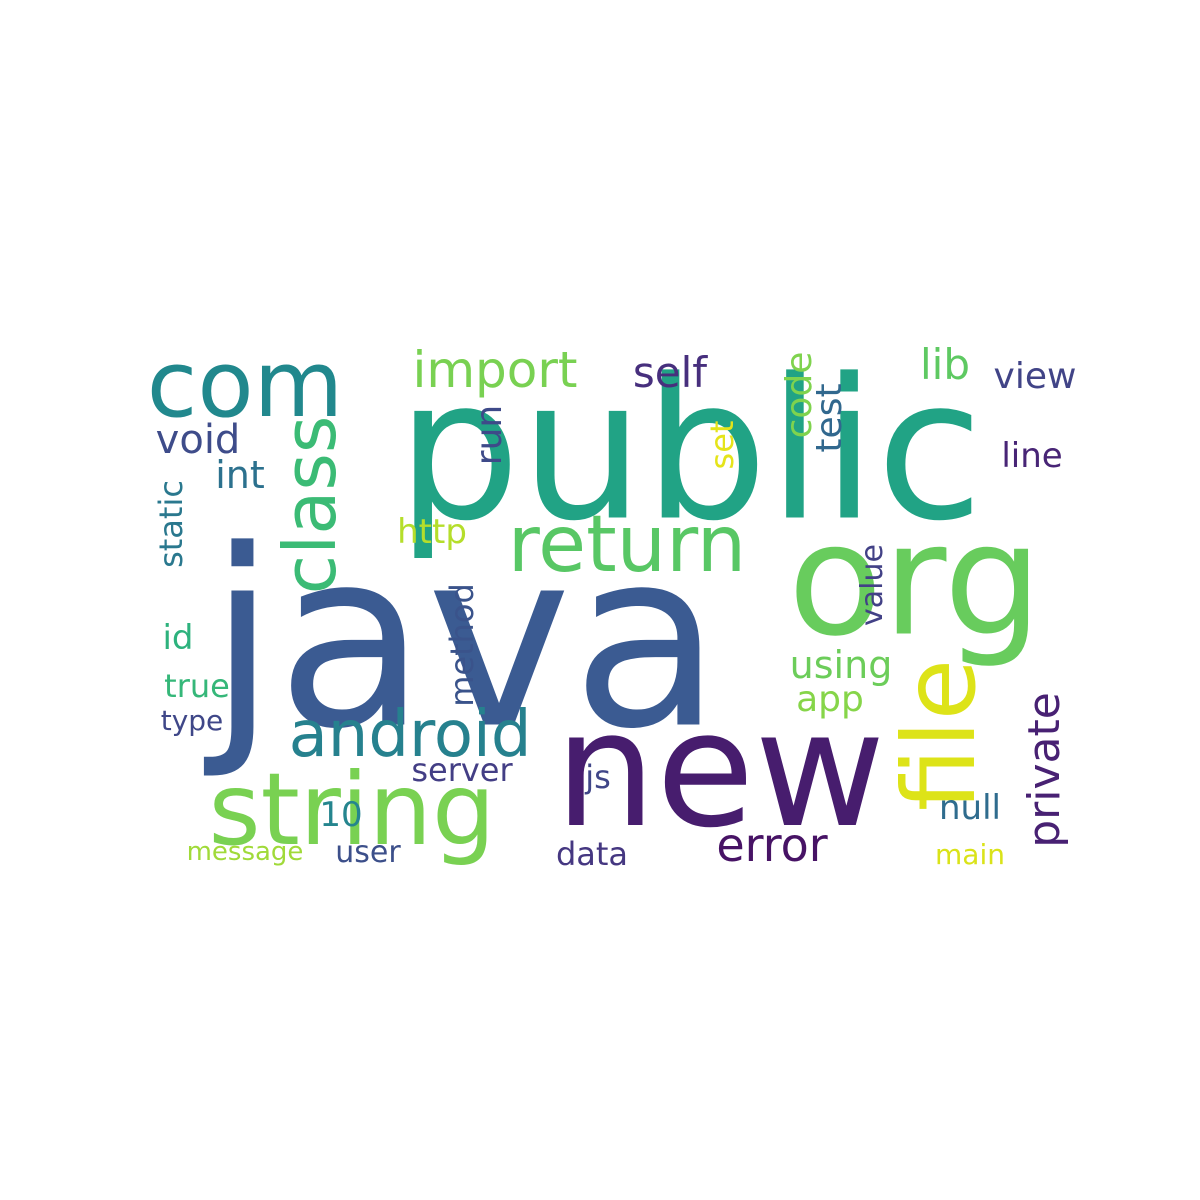  I want to click on word-public: public, so click(690, 450).